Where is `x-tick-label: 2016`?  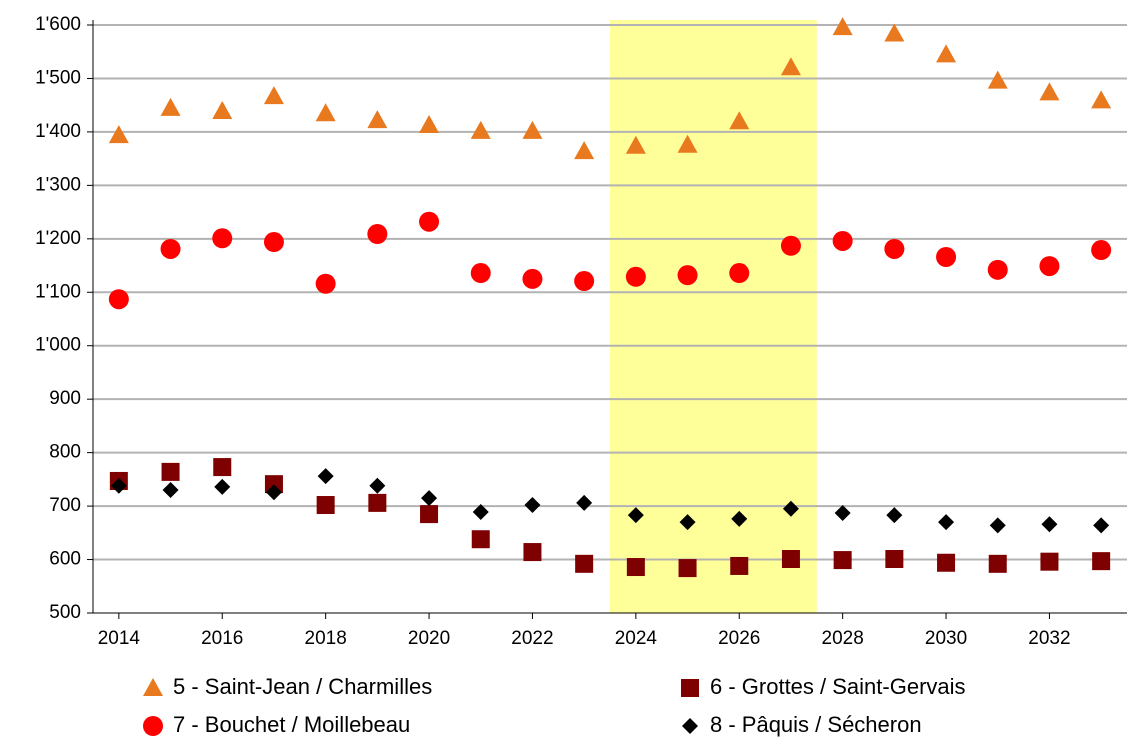
x-tick-label: 2016 is located at coordinates (222, 638).